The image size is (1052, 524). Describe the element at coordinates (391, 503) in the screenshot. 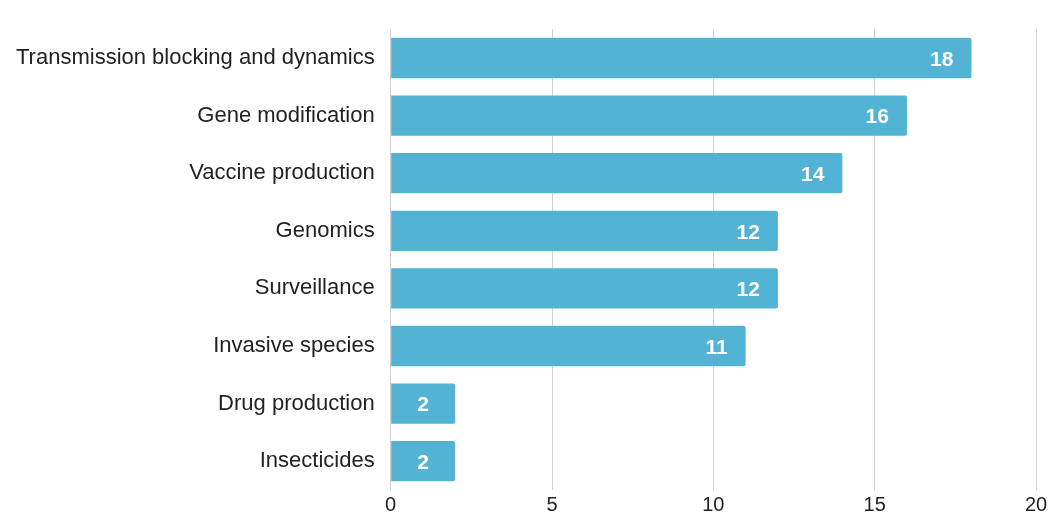

I see `x-tick-label: 0` at that location.